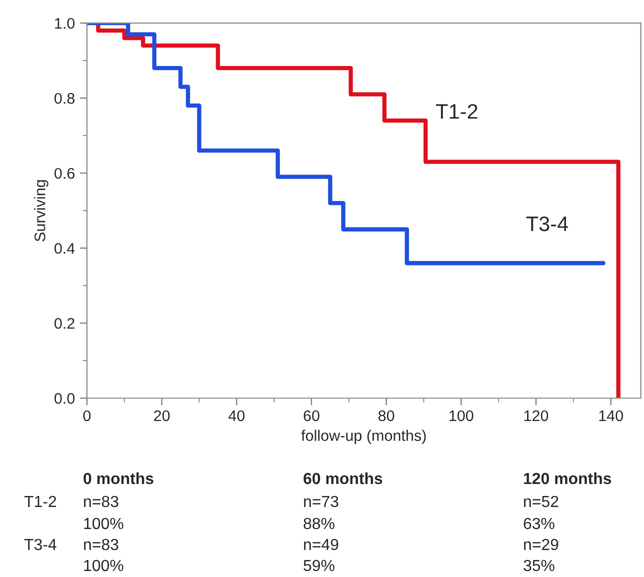  Describe the element at coordinates (541, 544) in the screenshot. I see `text: n=29` at that location.